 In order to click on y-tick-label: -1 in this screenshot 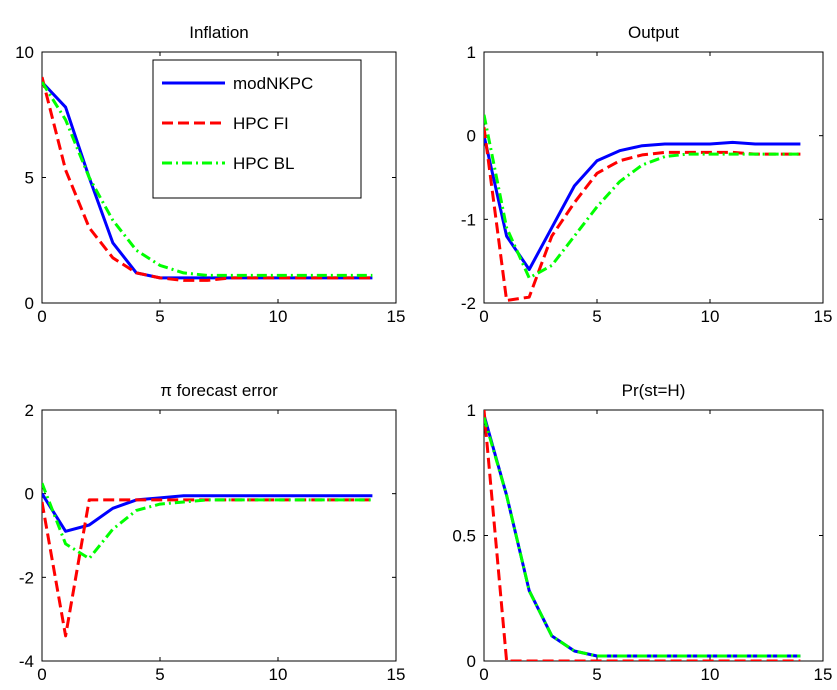, I will do `click(468, 219)`.